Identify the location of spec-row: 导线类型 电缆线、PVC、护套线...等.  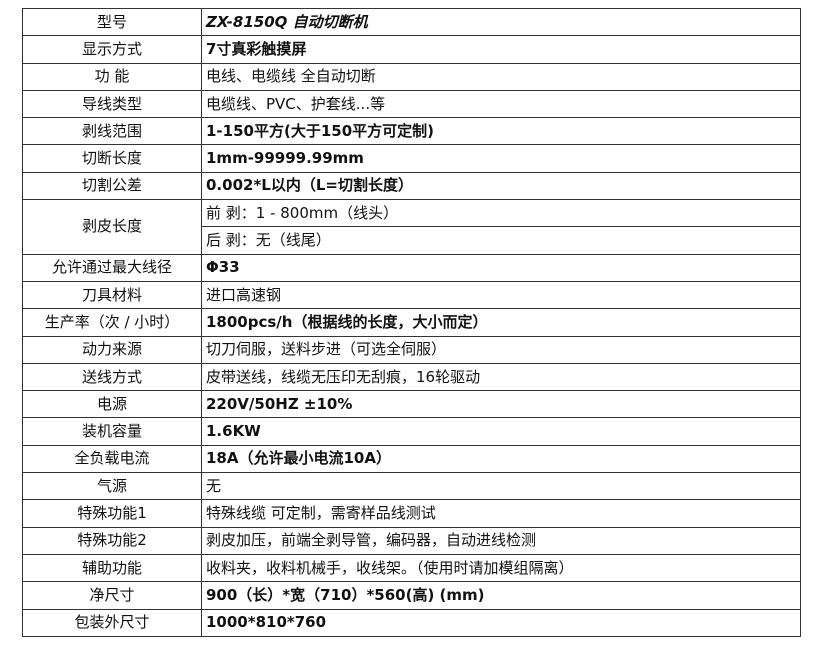
(411, 104).